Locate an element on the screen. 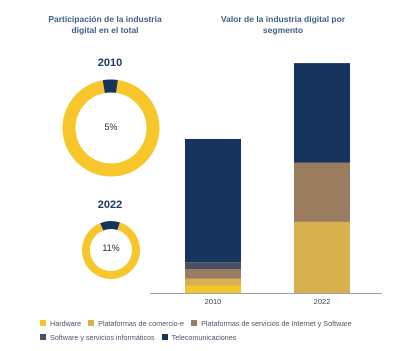 The image size is (400, 351). legend-item: Plataformas de comercio-e is located at coordinates (136, 323).